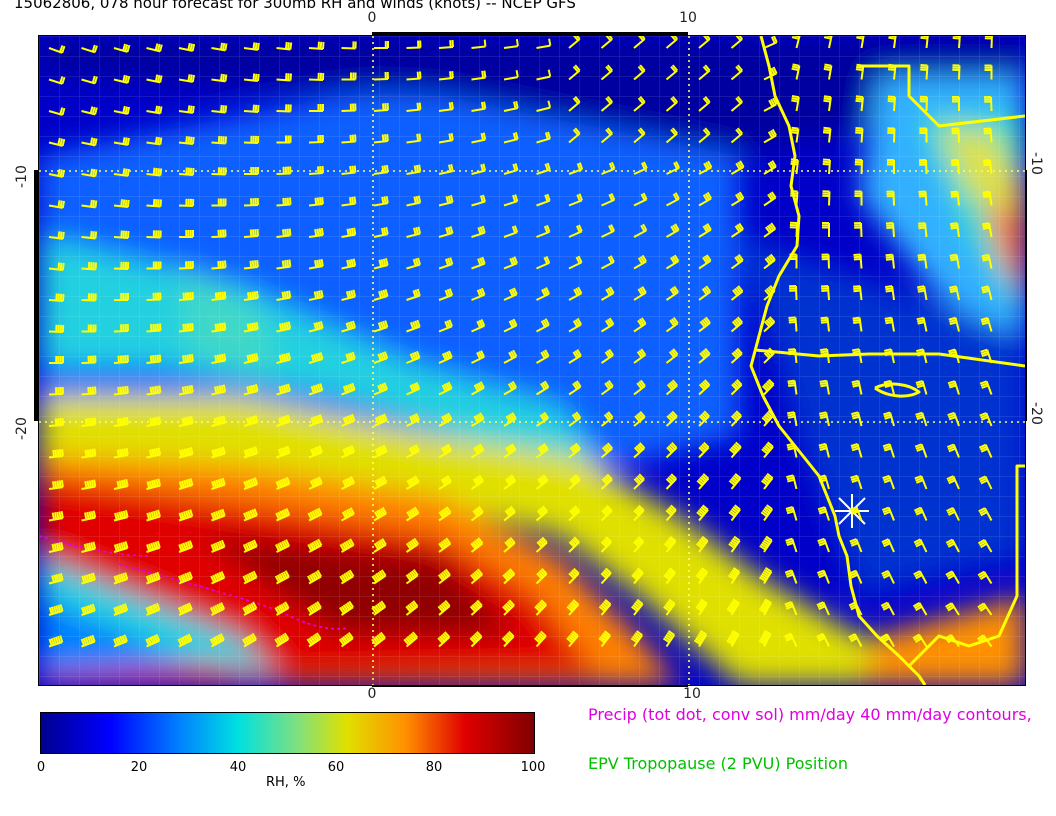 This screenshot has width=1056, height=816. What do you see at coordinates (530, 34) in the screenshot?
I see `top-axis-bar` at bounding box center [530, 34].